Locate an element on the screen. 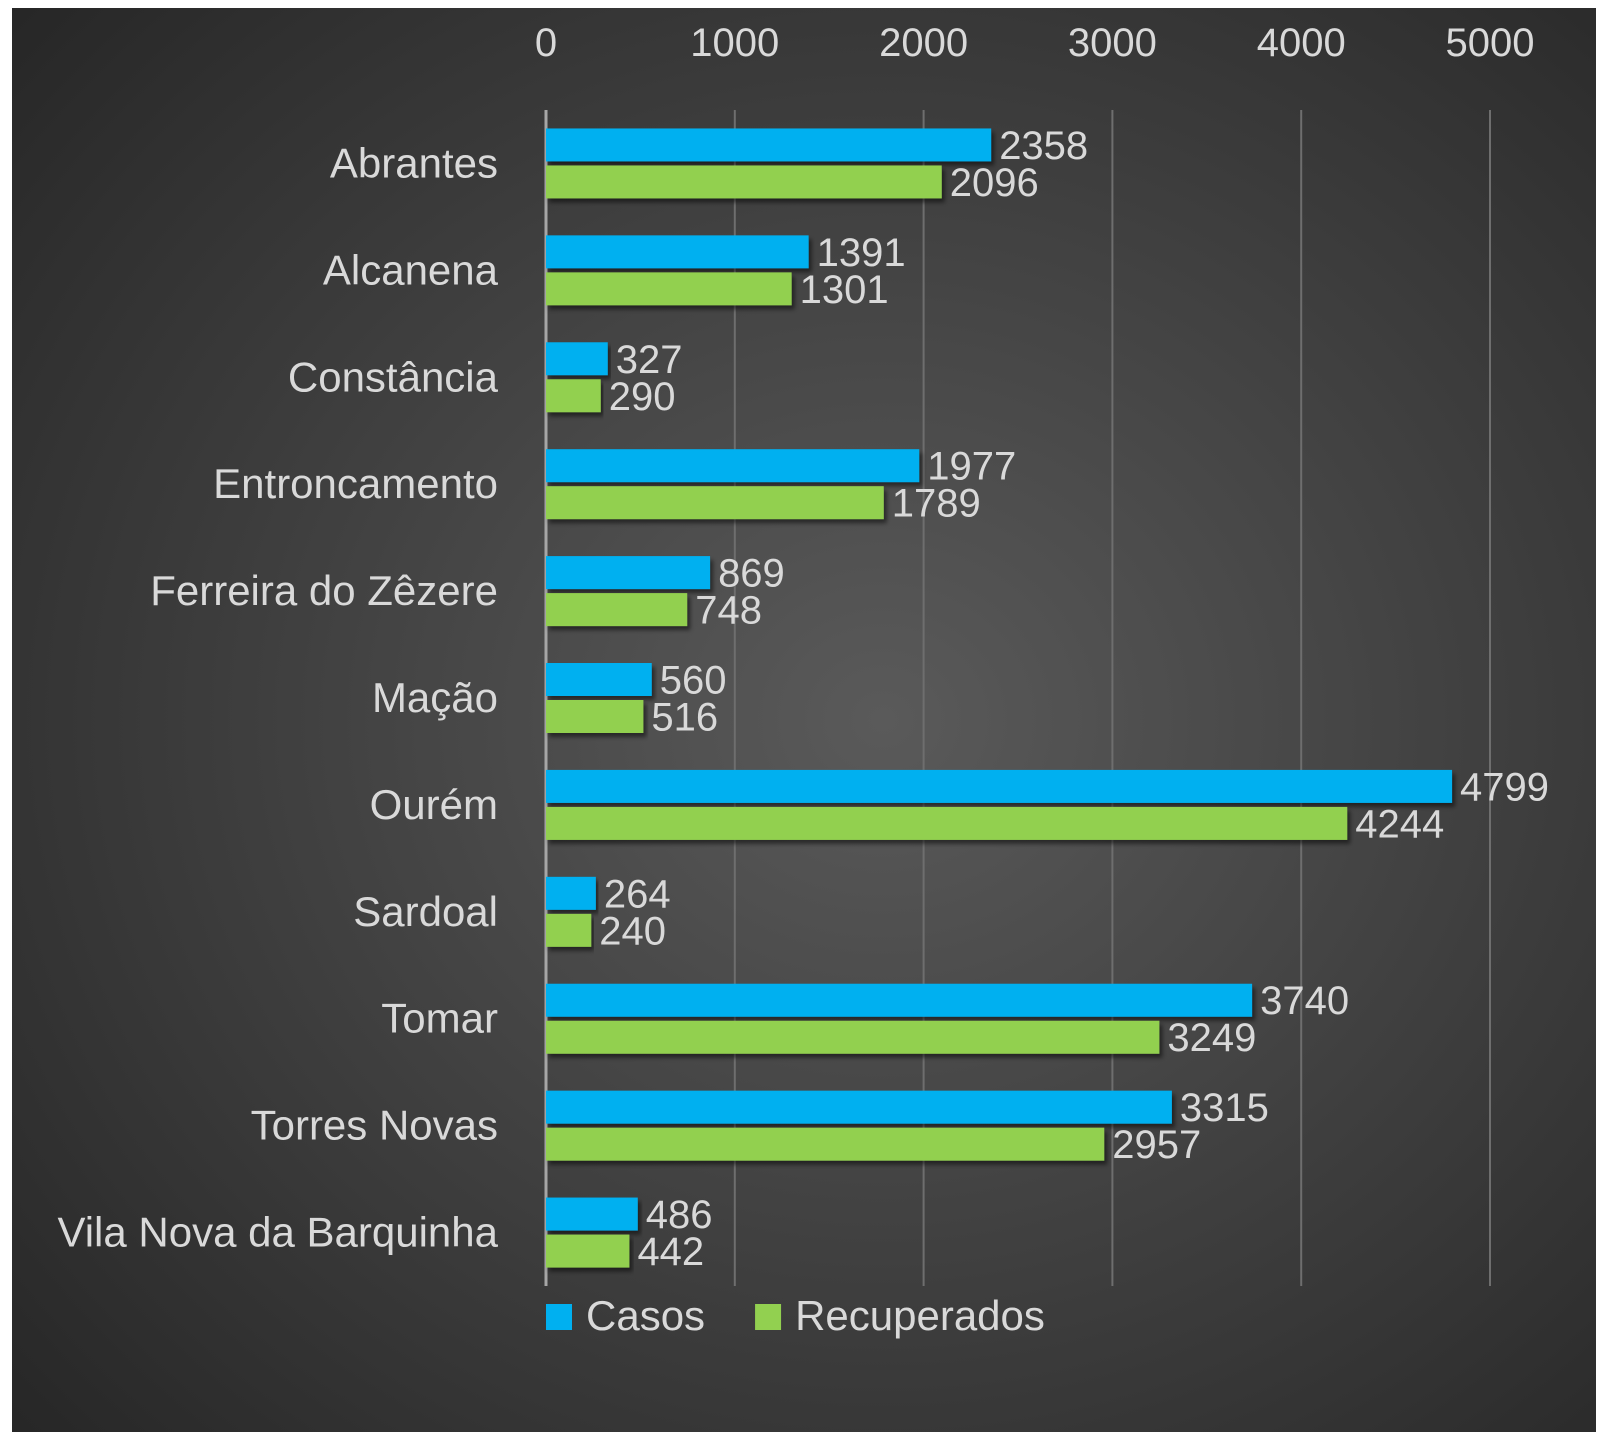 The width and height of the screenshot is (1603, 1440). data-label: 3249 is located at coordinates (1211, 1038).